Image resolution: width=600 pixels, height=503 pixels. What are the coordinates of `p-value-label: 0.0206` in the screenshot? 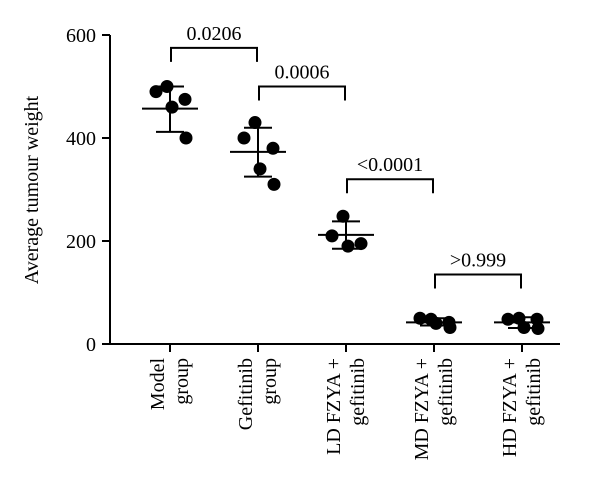 It's located at (214, 34).